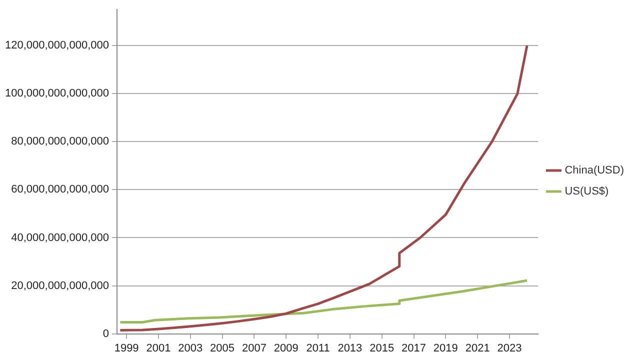  Describe the element at coordinates (509, 348) in the screenshot. I see `x-tick-label: 2023` at that location.